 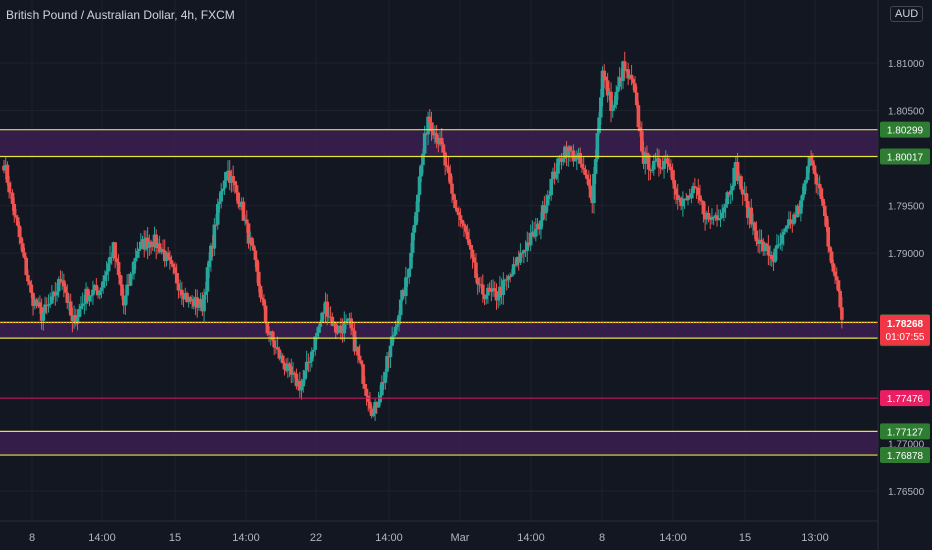 What do you see at coordinates (906, 112) in the screenshot?
I see `price-tick-label: 1.80500` at bounding box center [906, 112].